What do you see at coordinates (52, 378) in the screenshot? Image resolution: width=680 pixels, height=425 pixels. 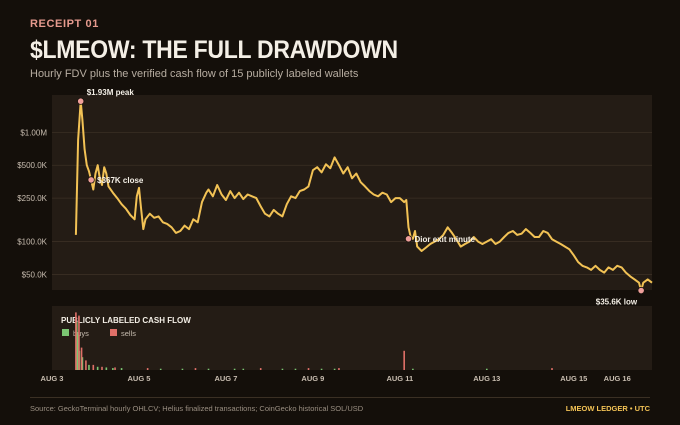 I see `x-tick-label: AUG 3` at bounding box center [52, 378].